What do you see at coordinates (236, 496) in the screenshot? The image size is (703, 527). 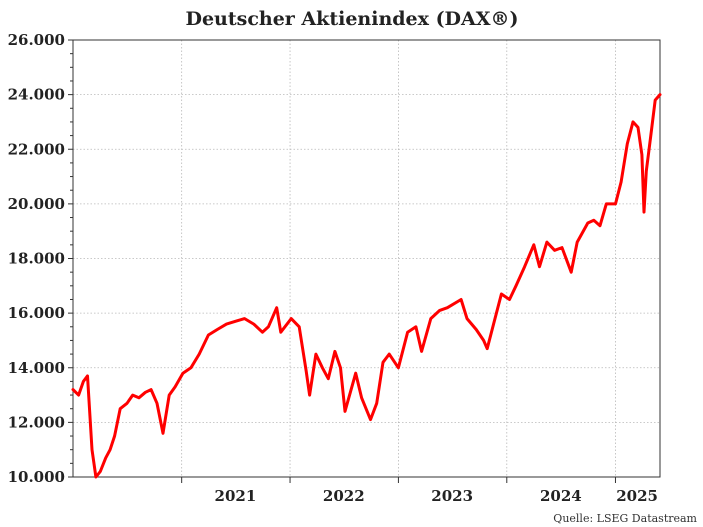 I see `x-tick-label: 2021` at bounding box center [236, 496].